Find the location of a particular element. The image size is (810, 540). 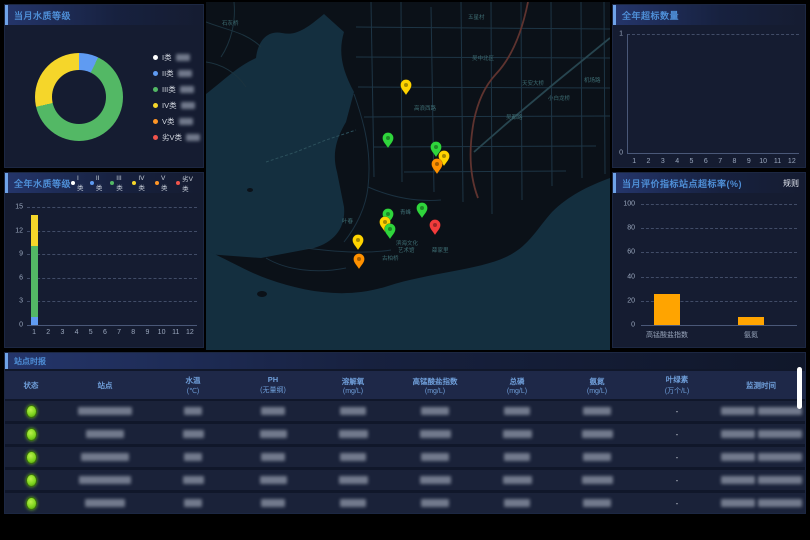

map-label: 天安大桥 is located at coordinates (533, 83).